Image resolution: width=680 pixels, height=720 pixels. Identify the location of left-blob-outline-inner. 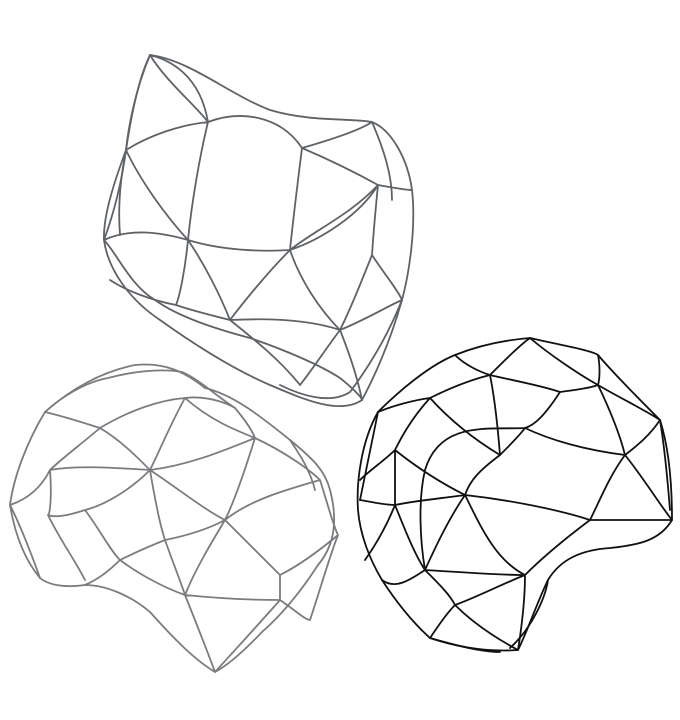
(162, 474).